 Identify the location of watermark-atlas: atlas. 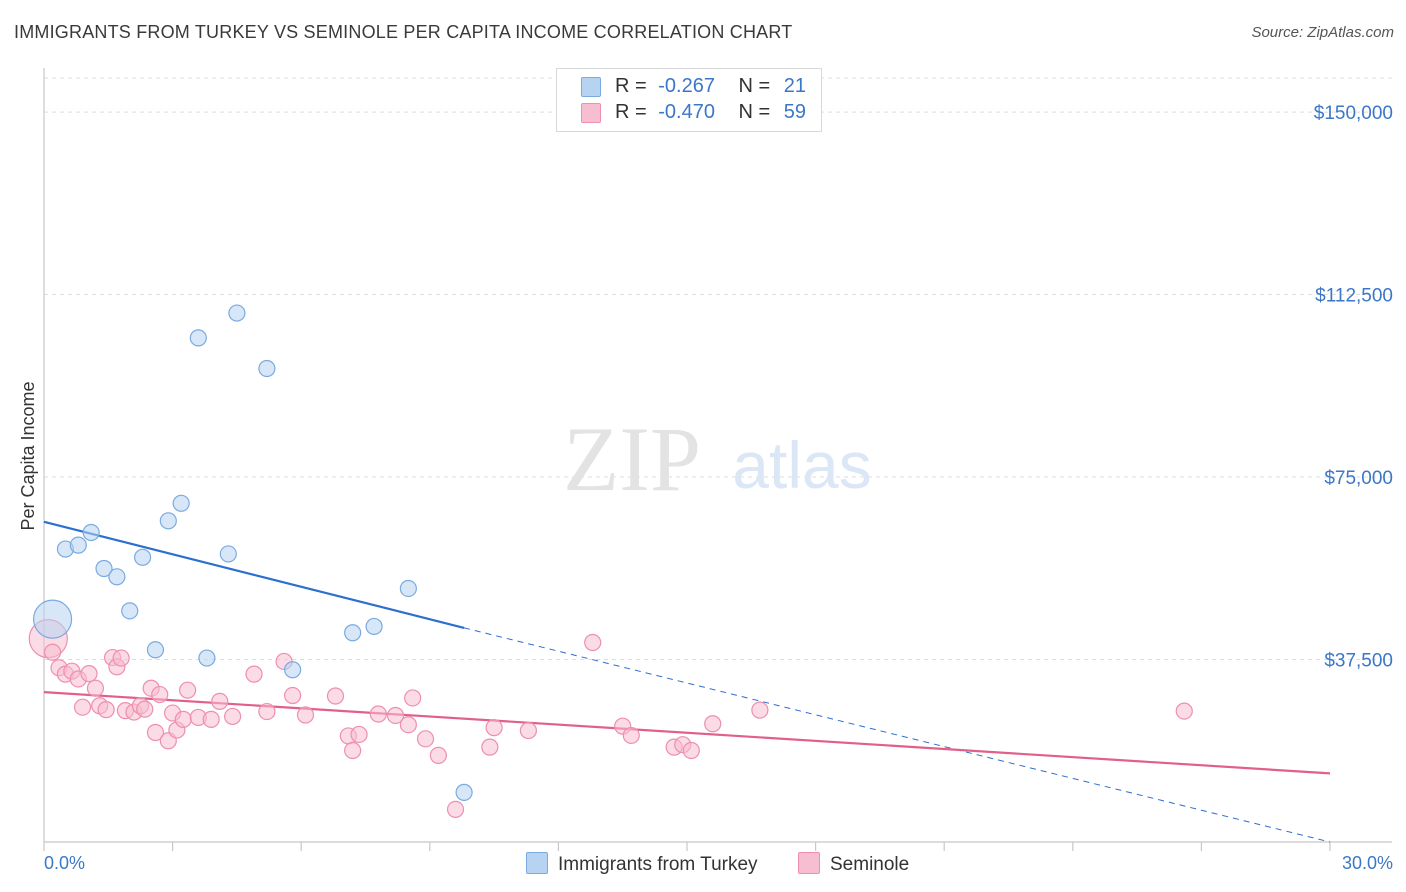
(801, 465).